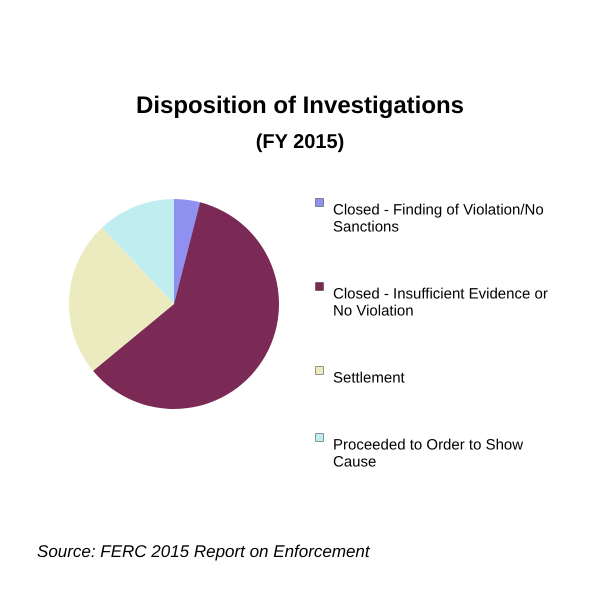 The image size is (600, 605). What do you see at coordinates (300, 105) in the screenshot?
I see `chart-title: Disposition of Investigations` at bounding box center [300, 105].